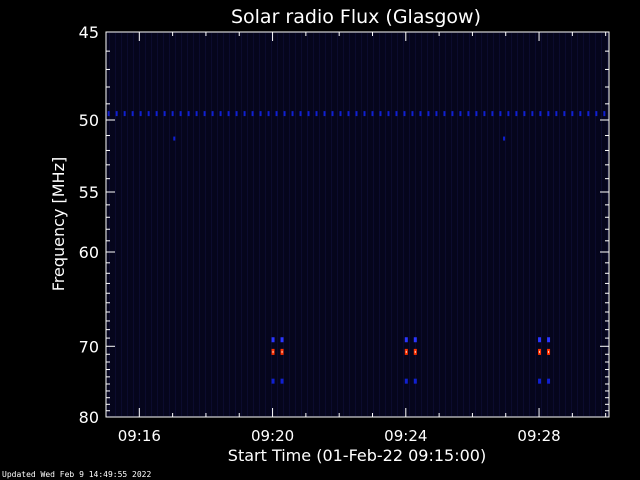 This screenshot has width=640, height=480. I want to click on x-tick-label: 09:28, so click(538, 436).